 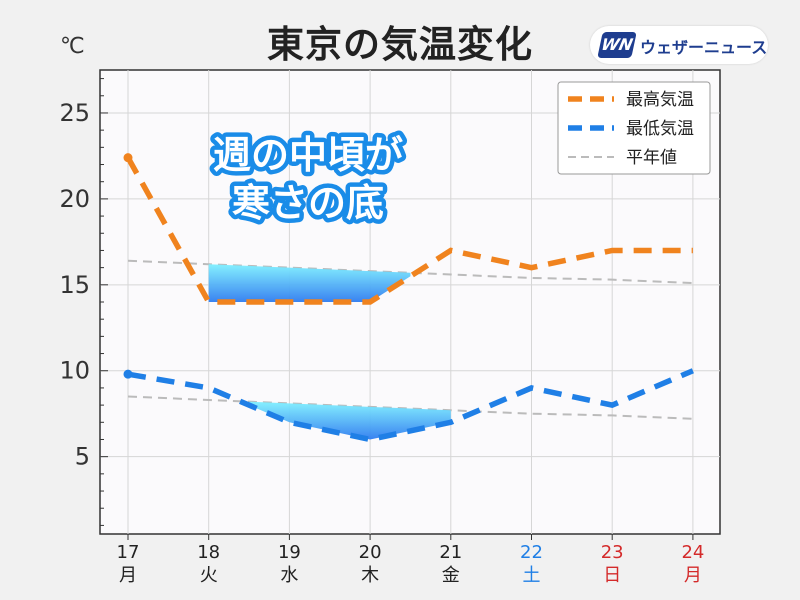 I want to click on callout-line-1: 週の中頃が, so click(x=308, y=155).